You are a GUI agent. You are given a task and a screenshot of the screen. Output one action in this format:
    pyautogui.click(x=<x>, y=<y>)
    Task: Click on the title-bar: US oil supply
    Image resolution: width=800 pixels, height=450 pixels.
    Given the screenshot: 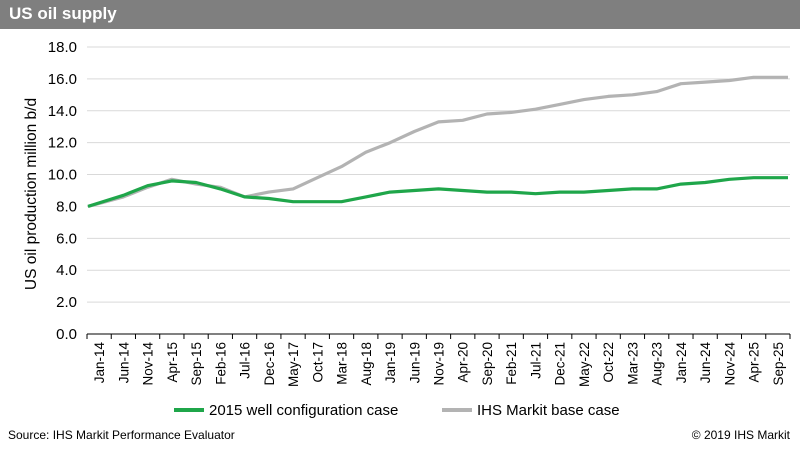 What is the action you would take?
    pyautogui.click(x=400, y=14)
    